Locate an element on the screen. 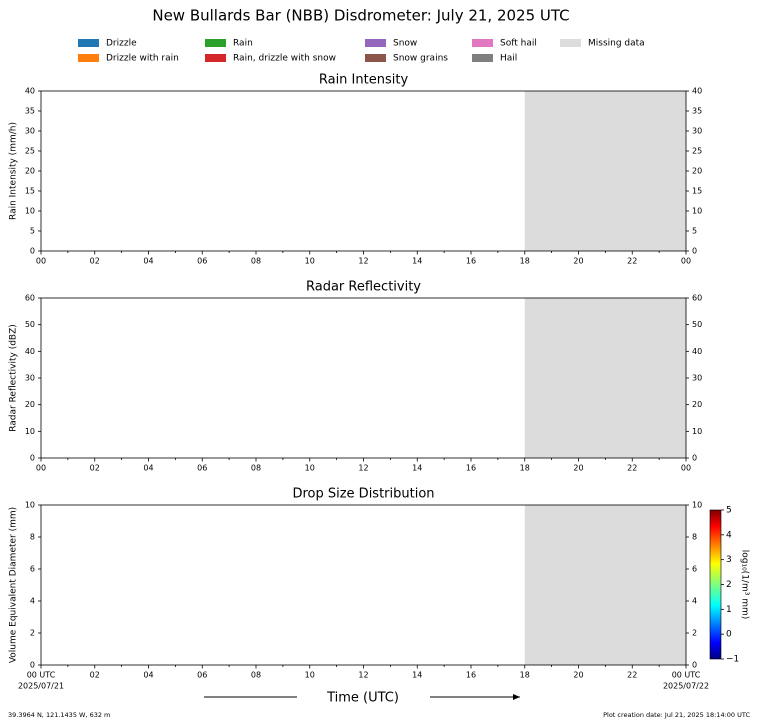  y-tick-label: 4 is located at coordinates (32, 601).